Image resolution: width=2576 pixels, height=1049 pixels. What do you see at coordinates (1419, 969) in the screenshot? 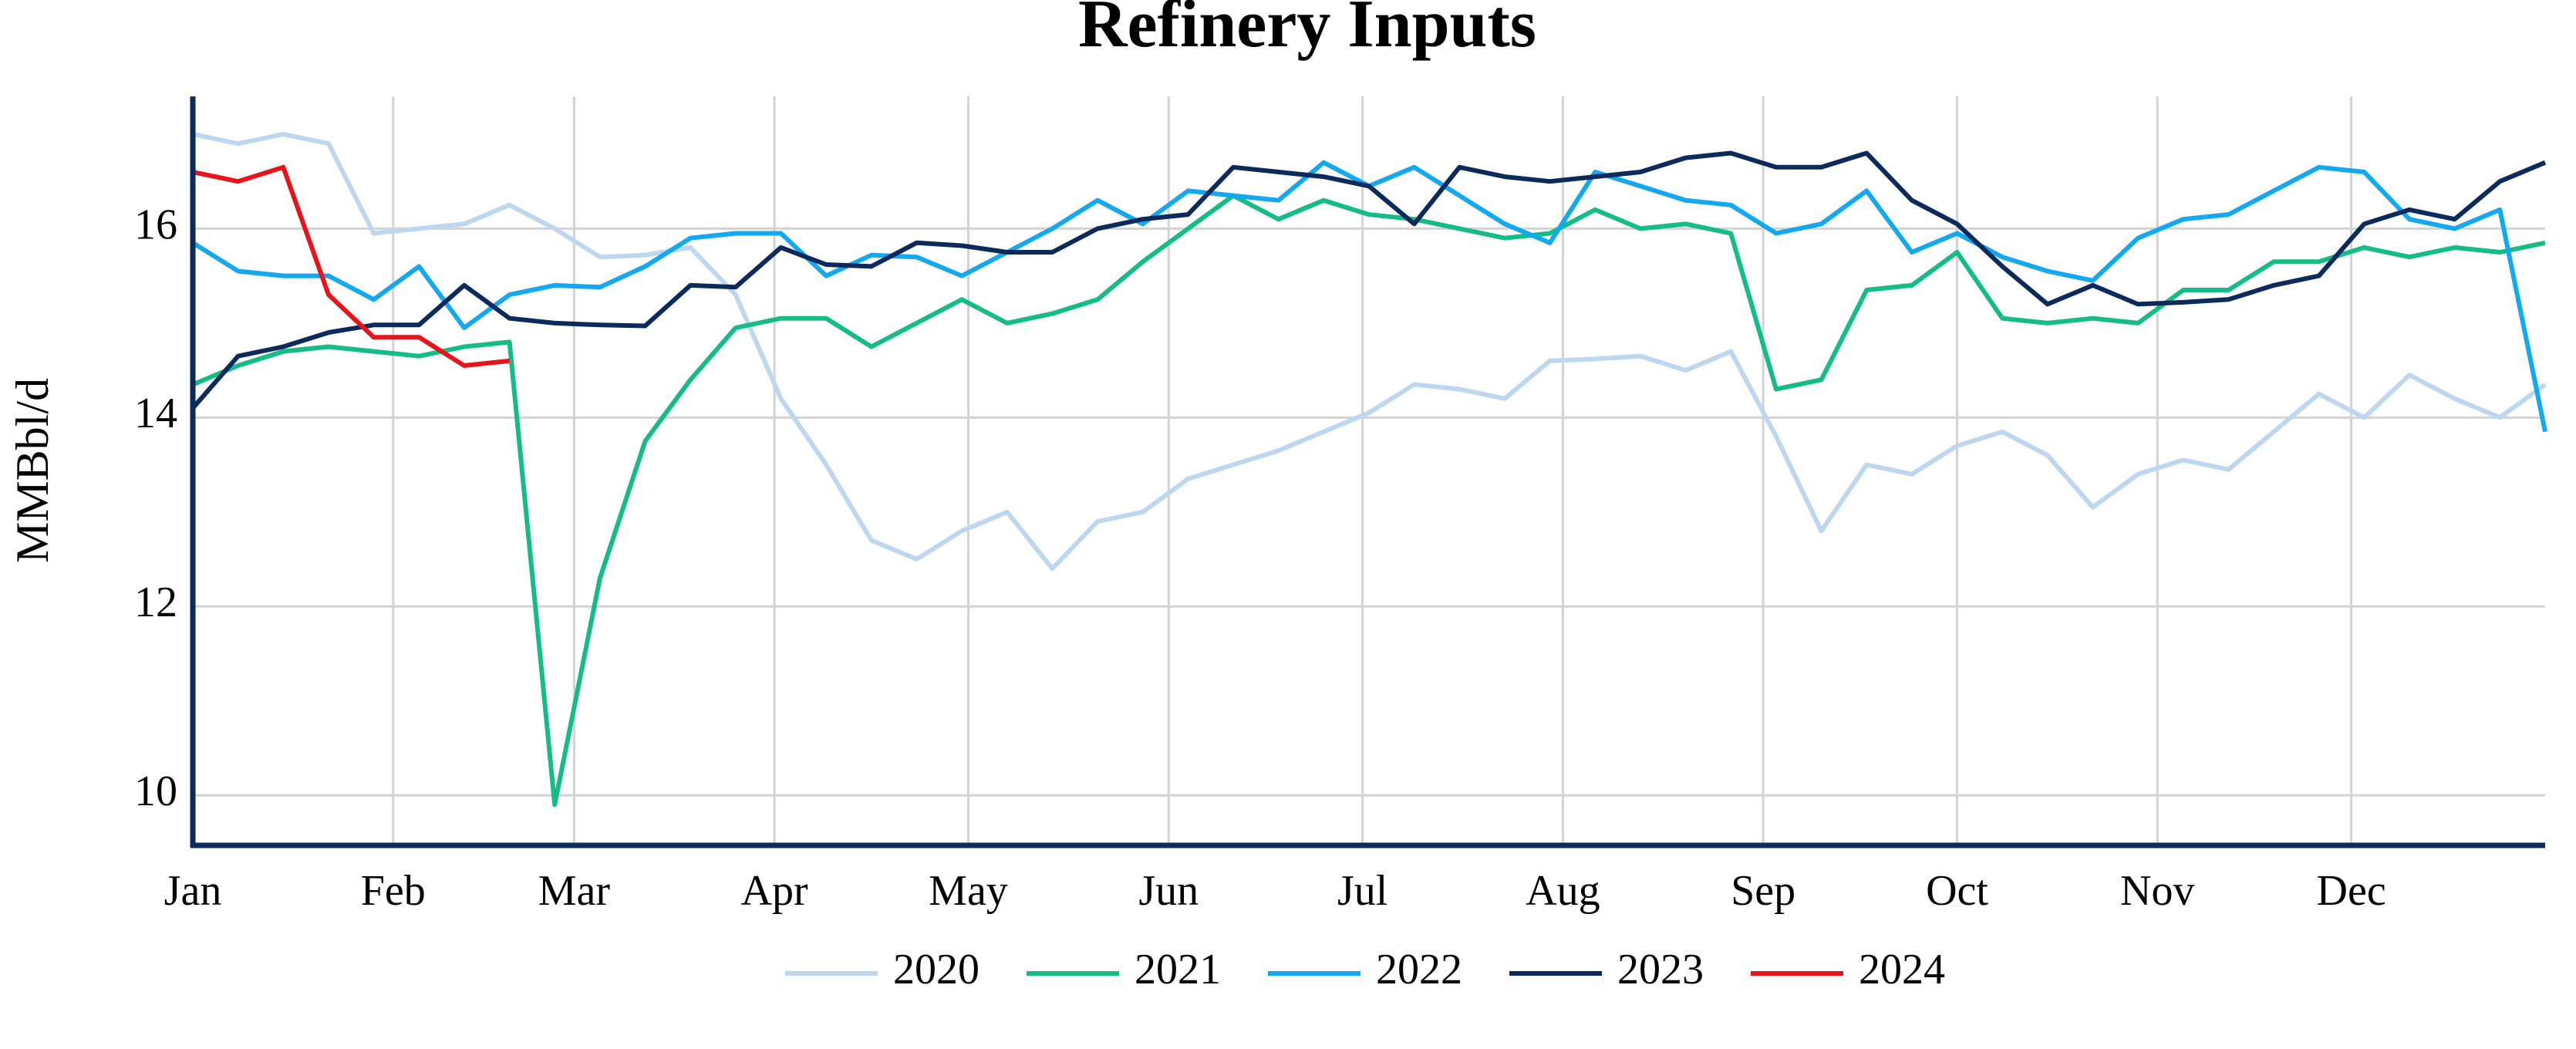
I see `legend-label: 2022` at bounding box center [1419, 969].